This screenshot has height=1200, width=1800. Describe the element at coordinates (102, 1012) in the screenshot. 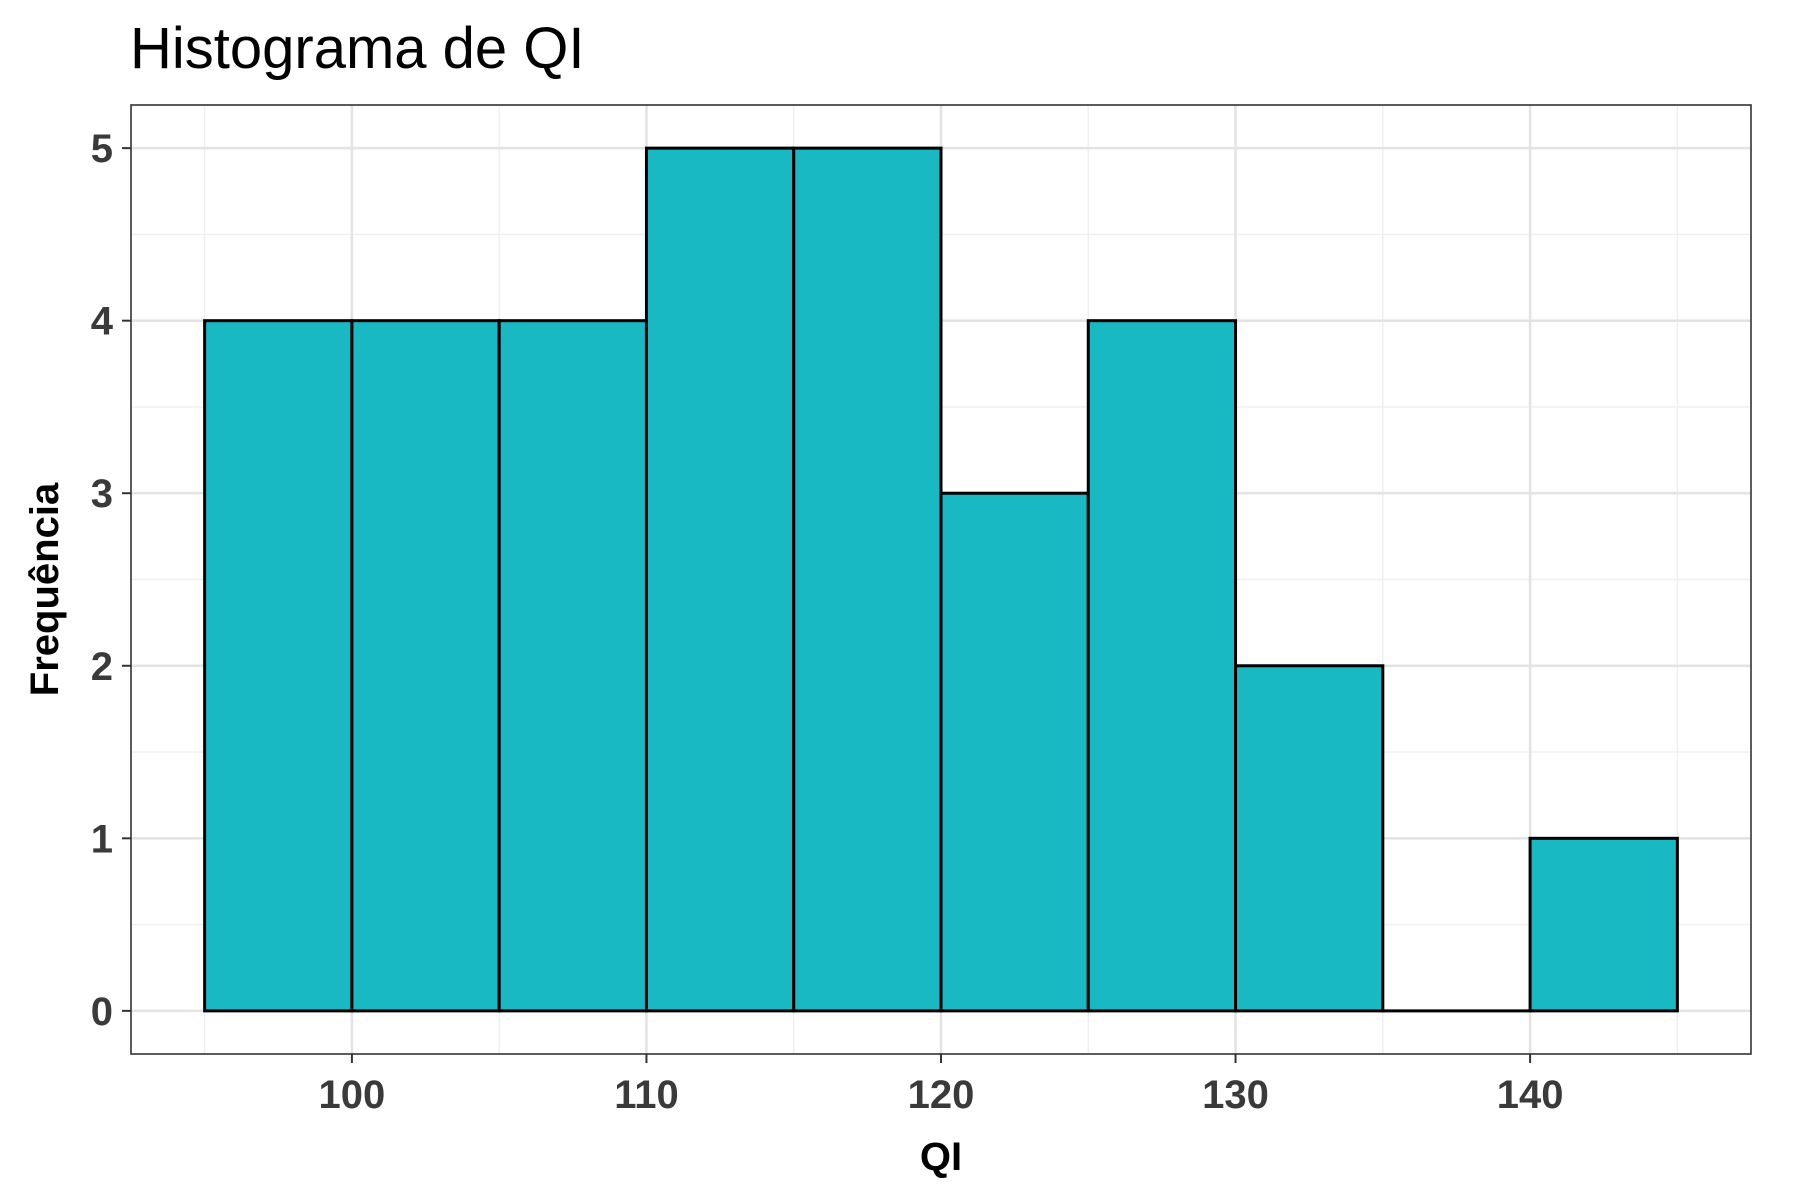

I see `y-tick-label: 0` at that location.